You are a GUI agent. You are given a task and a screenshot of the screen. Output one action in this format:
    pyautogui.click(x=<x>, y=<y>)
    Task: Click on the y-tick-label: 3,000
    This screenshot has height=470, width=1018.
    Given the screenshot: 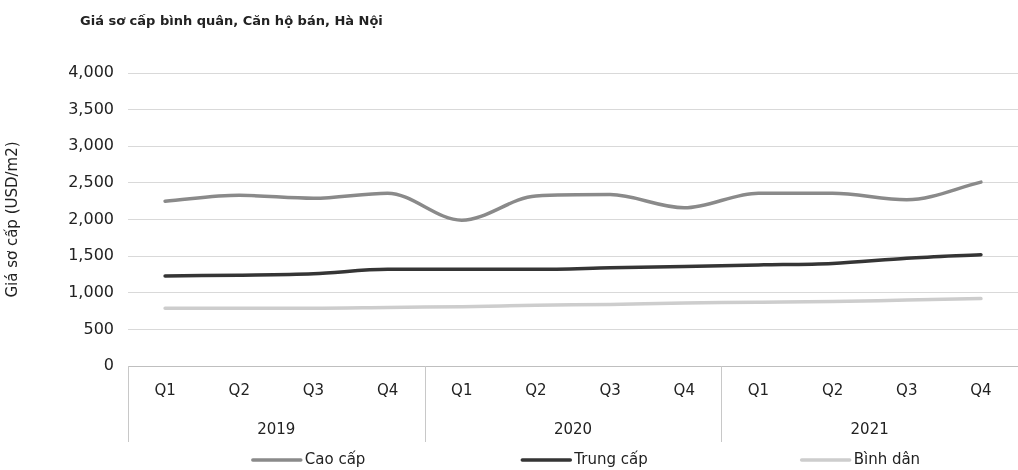 What is the action you would take?
    pyautogui.click(x=91, y=145)
    